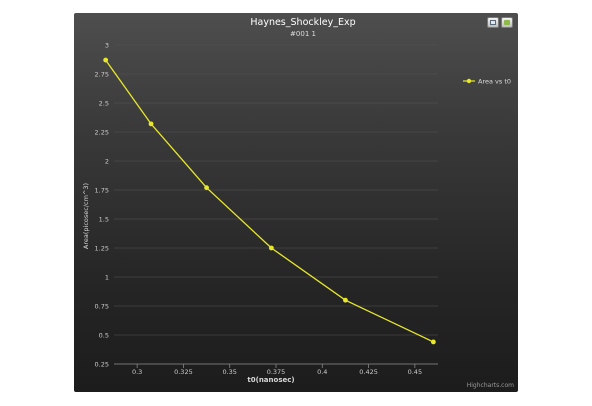 The height and width of the screenshot is (406, 592). I want to click on export-button, so click(507, 22).